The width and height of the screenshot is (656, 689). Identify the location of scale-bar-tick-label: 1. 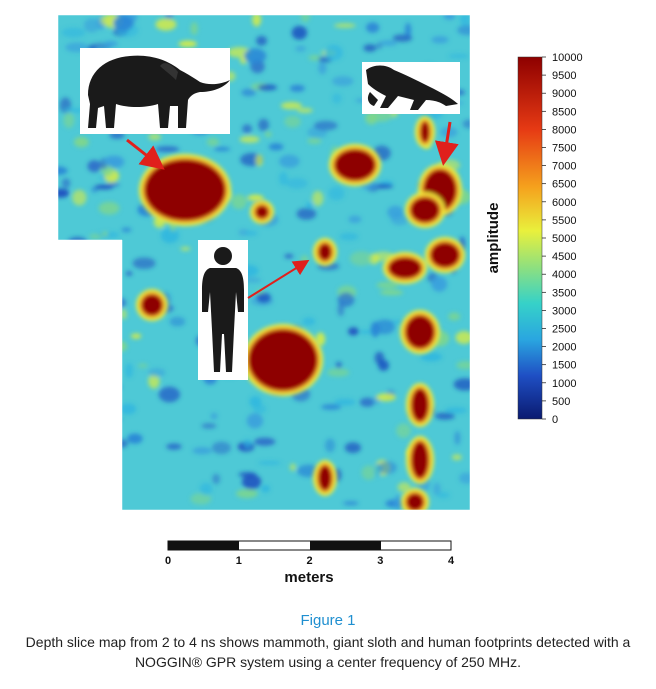
(239, 561).